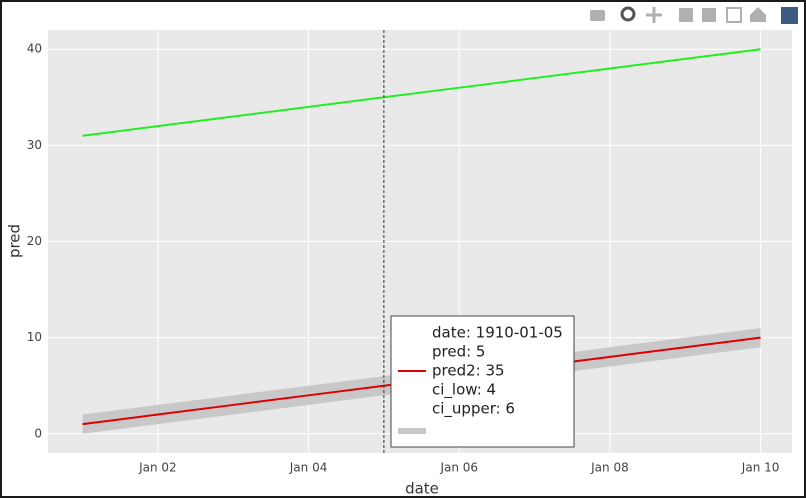 Image resolution: width=806 pixels, height=498 pixels. Describe the element at coordinates (15, 241) in the screenshot. I see `y-axis-title: pred` at that location.